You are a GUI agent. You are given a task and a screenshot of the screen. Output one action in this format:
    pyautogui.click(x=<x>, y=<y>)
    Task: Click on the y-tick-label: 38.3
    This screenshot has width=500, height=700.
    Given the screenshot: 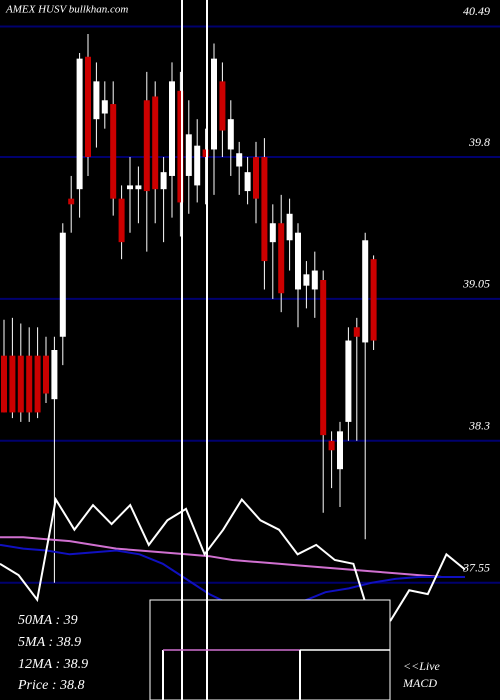 What is the action you would take?
    pyautogui.click(x=479, y=426)
    